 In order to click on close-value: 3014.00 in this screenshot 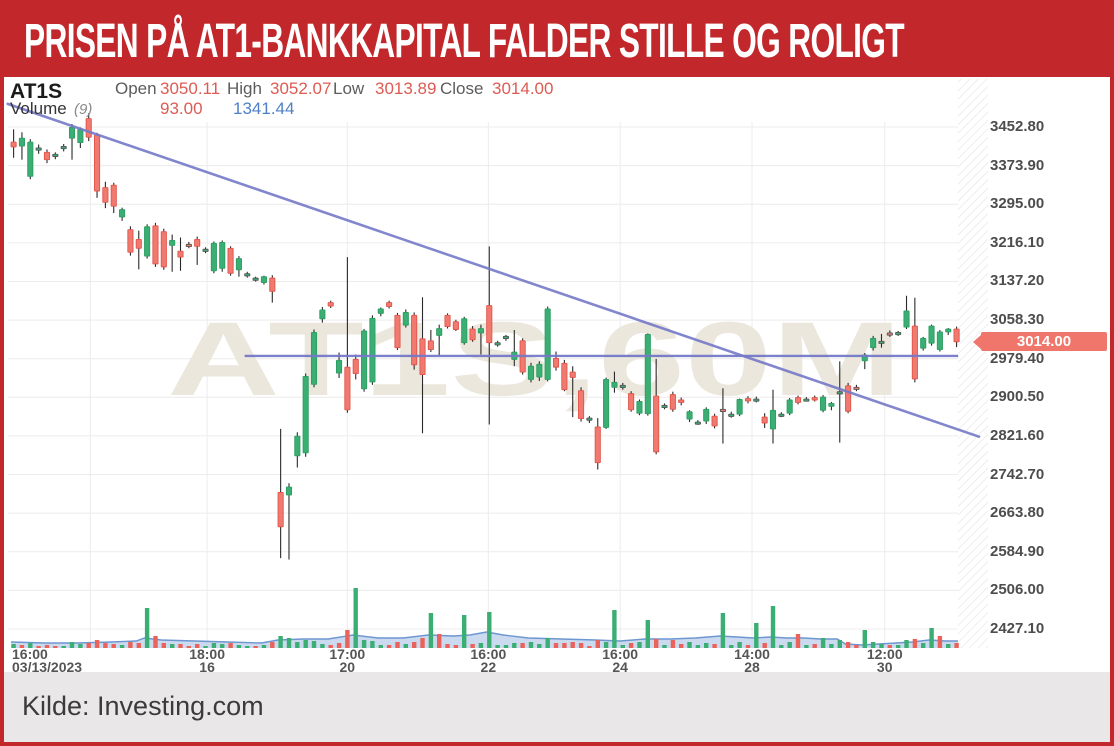, I will do `click(523, 88)`.